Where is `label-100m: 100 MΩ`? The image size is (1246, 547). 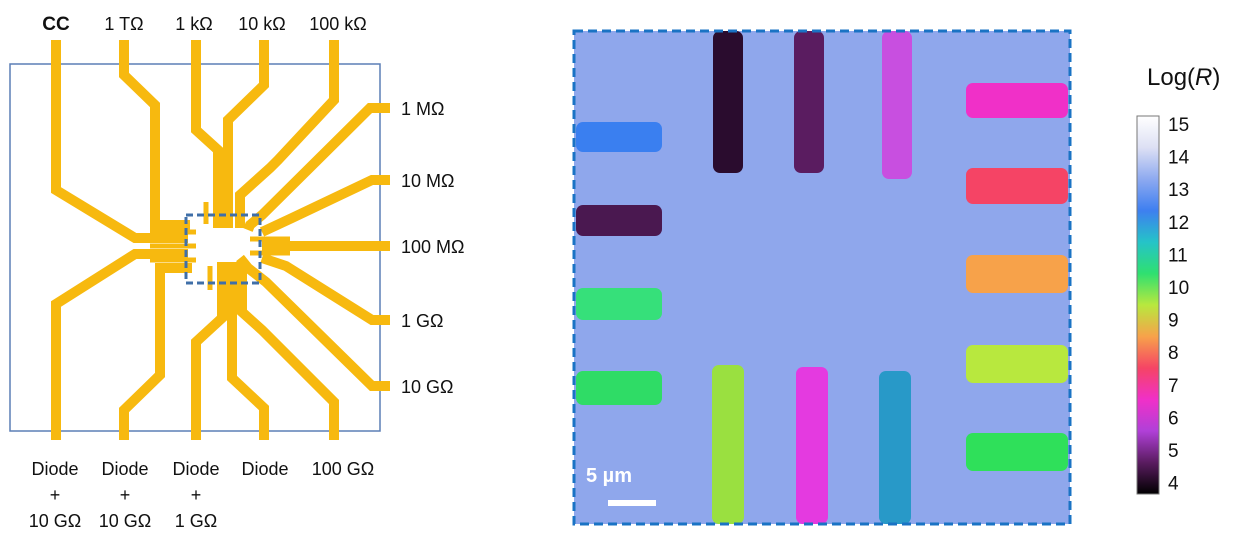
label-100m: 100 MΩ is located at coordinates (432, 247).